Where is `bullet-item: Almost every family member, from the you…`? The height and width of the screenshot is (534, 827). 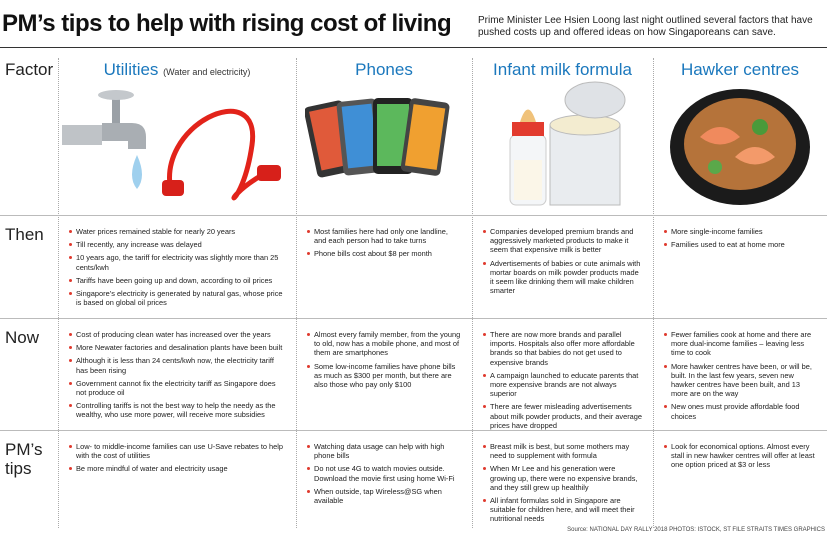
bullet-item: Almost every family member, from the you… is located at coordinates (384, 344).